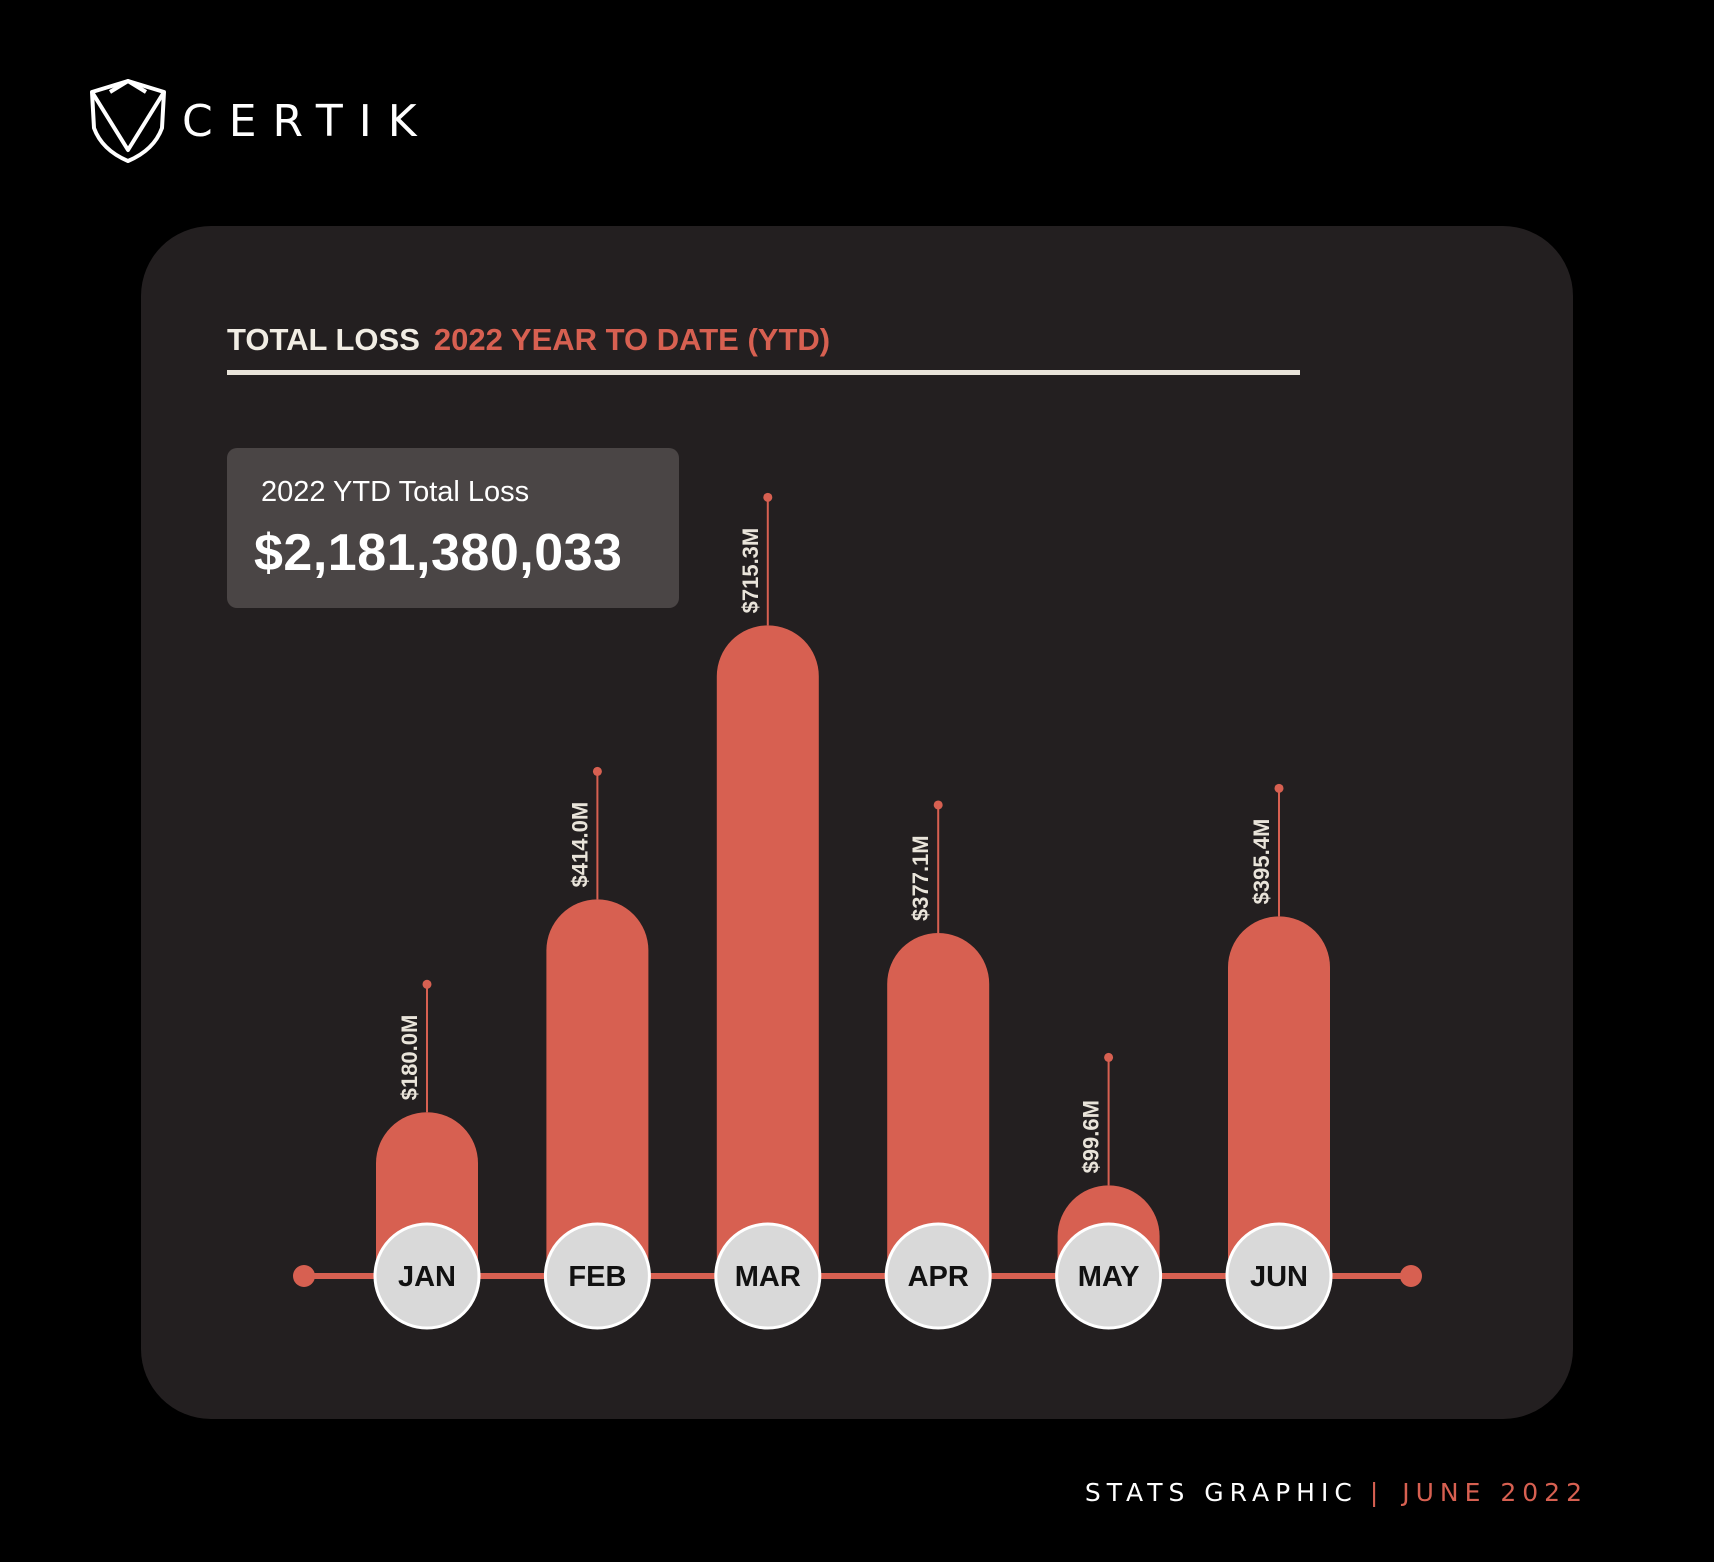 Image resolution: width=1714 pixels, height=1562 pixels. What do you see at coordinates (304, 1276) in the screenshot?
I see `x-axis-start-dot` at bounding box center [304, 1276].